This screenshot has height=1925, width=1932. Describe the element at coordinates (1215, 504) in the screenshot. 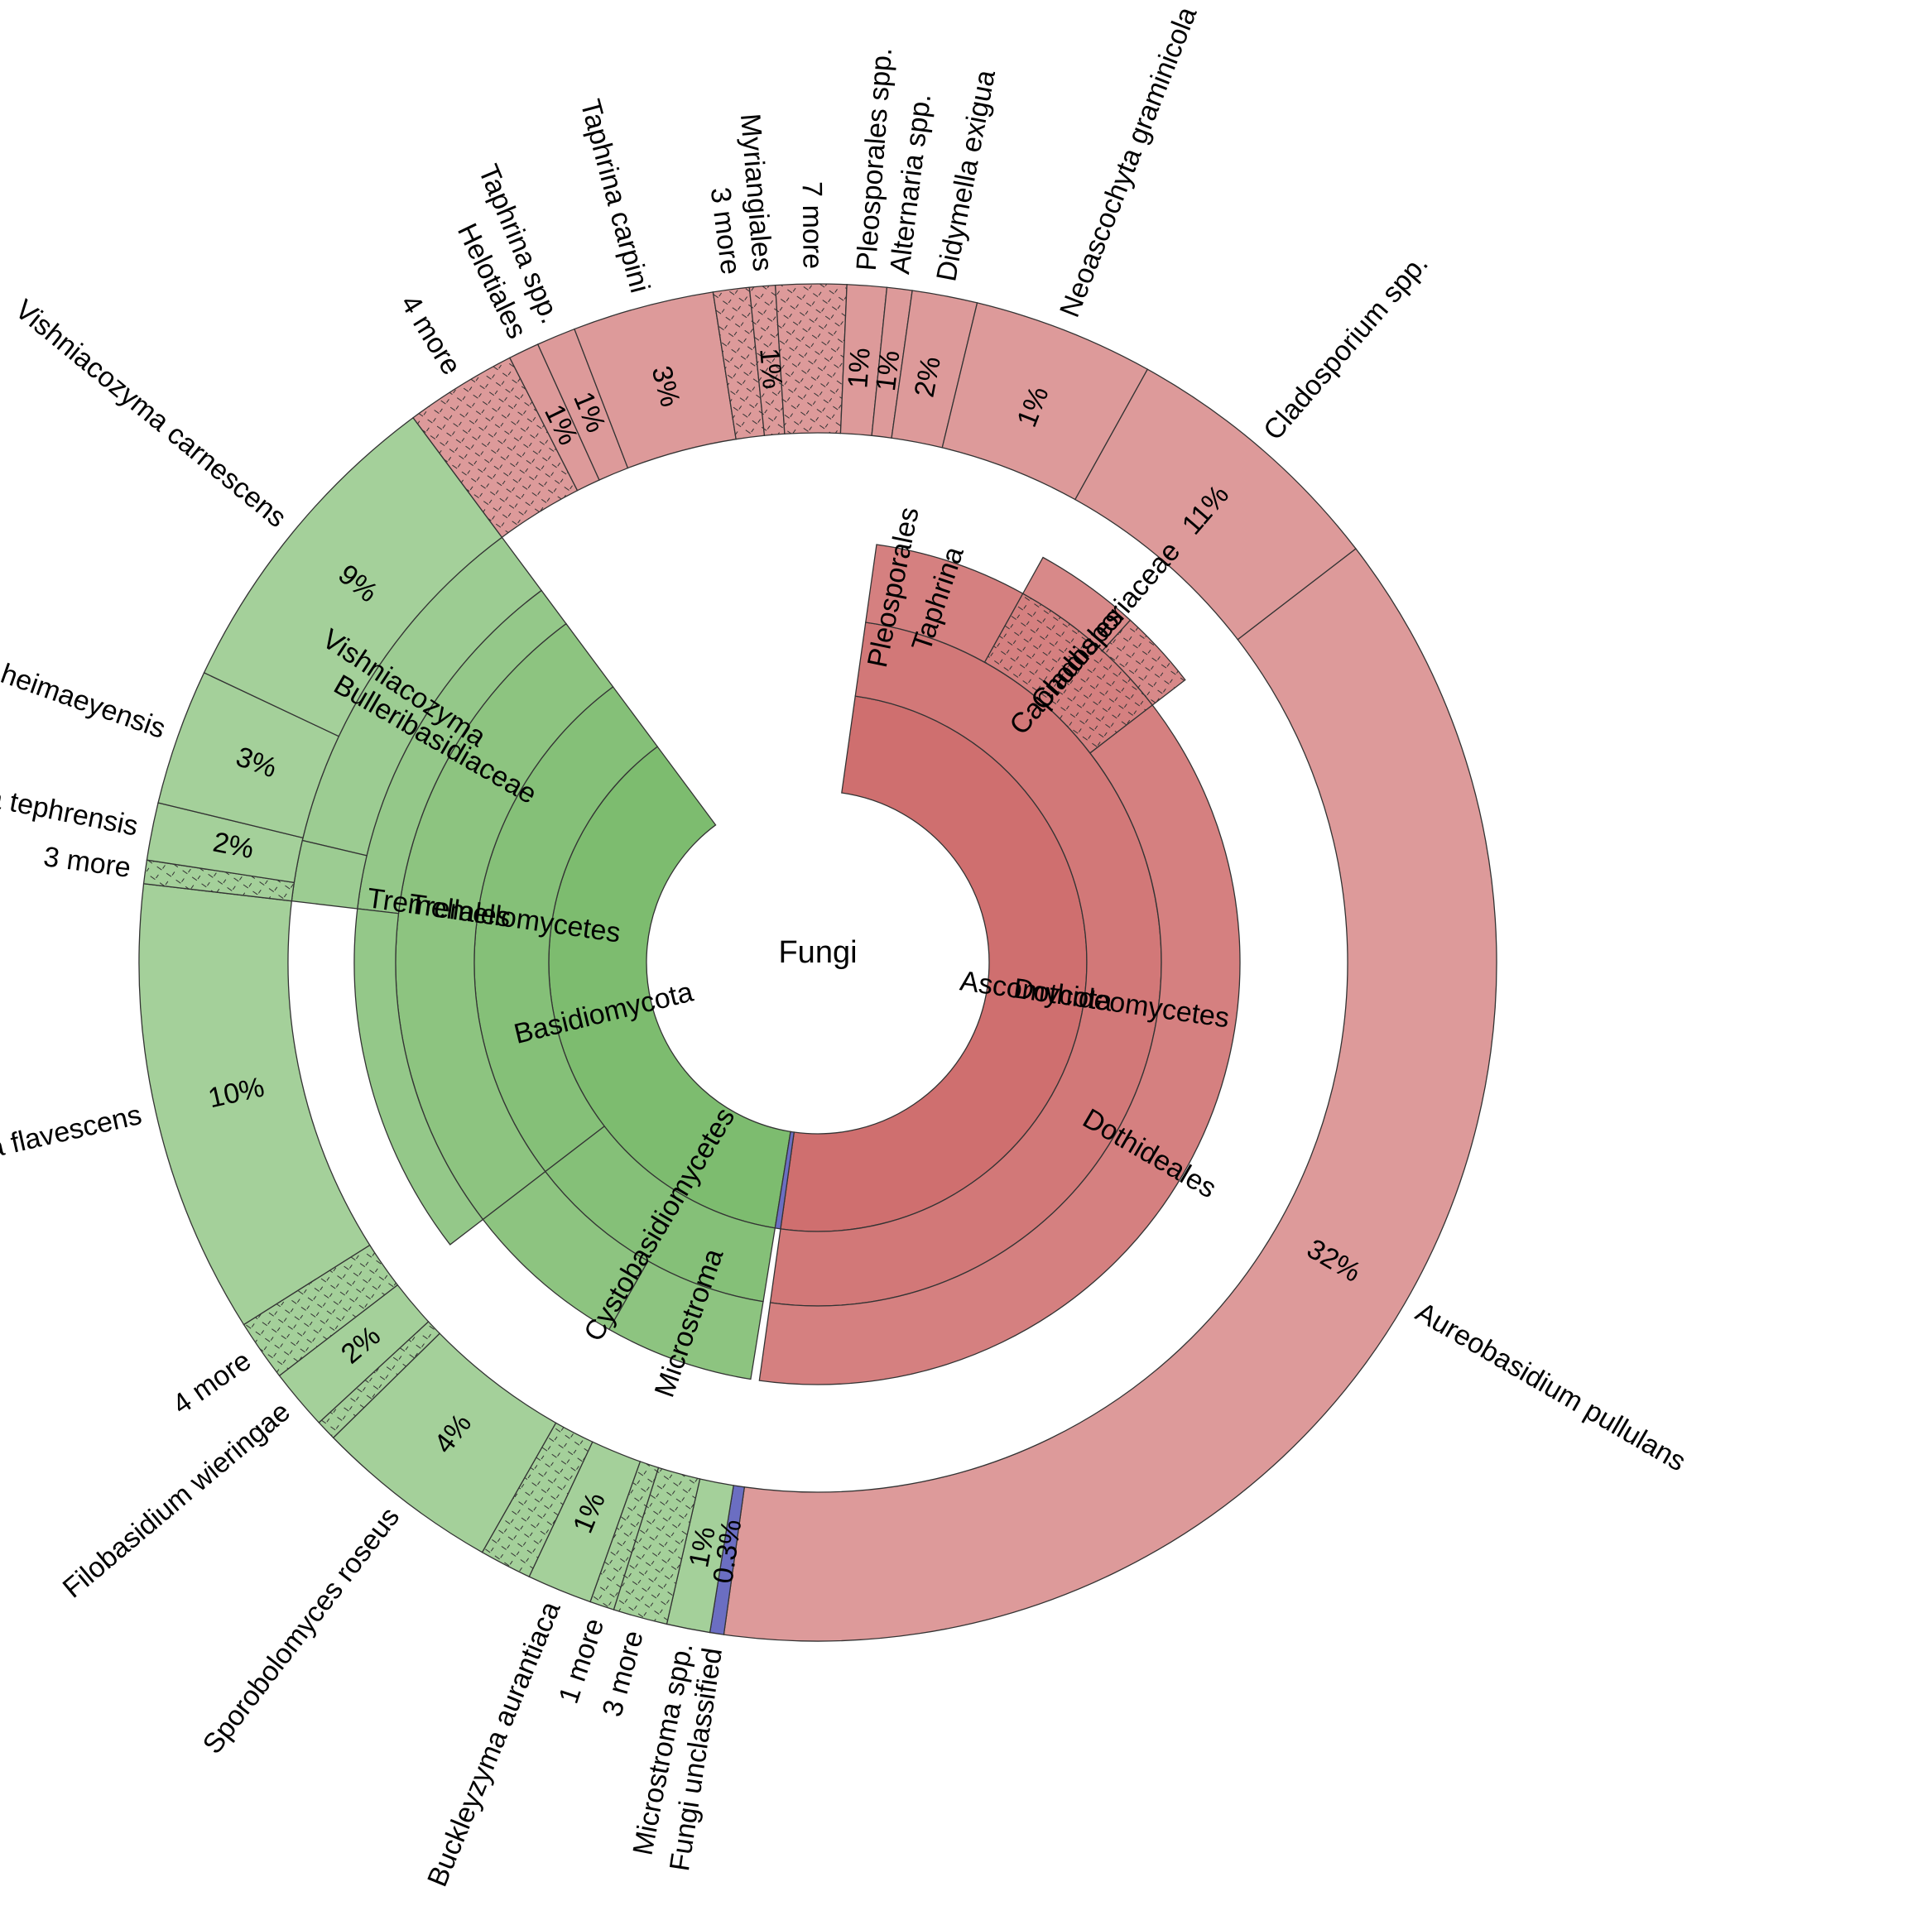

I see `wedge-cladosporium-spp` at that location.